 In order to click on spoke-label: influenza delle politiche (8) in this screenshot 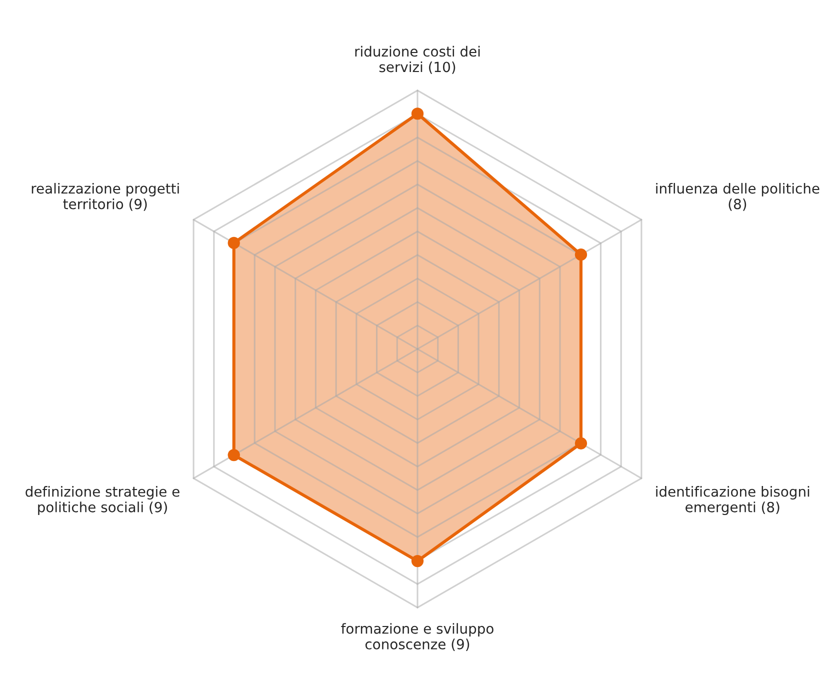, I will do `click(738, 196)`.